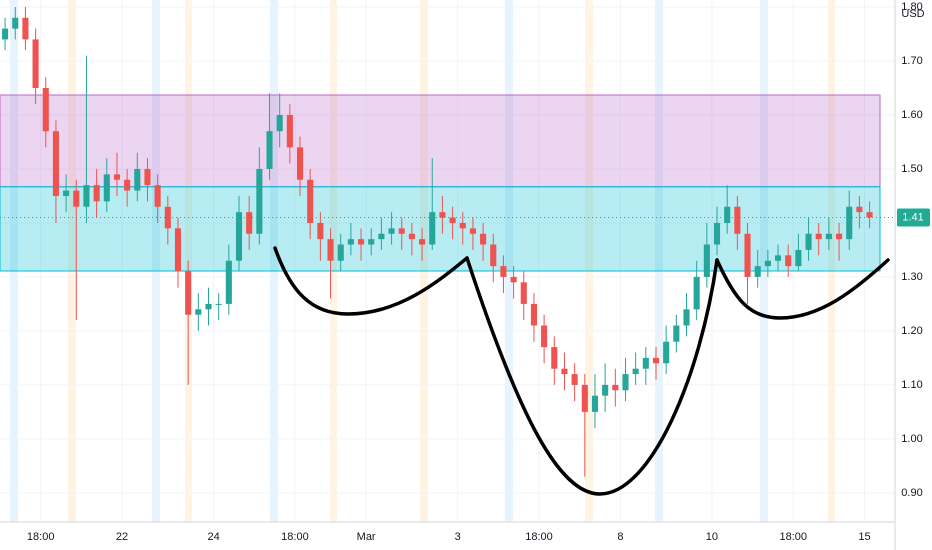 The image size is (932, 550). What do you see at coordinates (864, 537) in the screenshot?
I see `x-tick-label: 15` at bounding box center [864, 537].